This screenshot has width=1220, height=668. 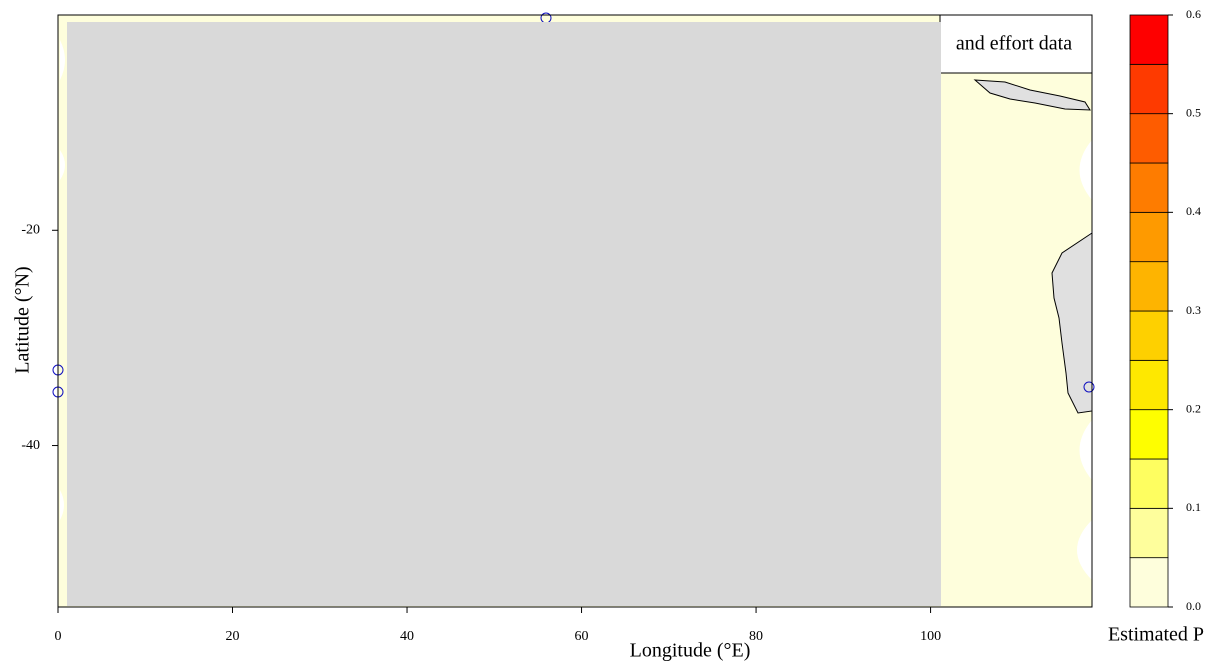 I want to click on y-tick-label: -20, so click(x=30, y=229).